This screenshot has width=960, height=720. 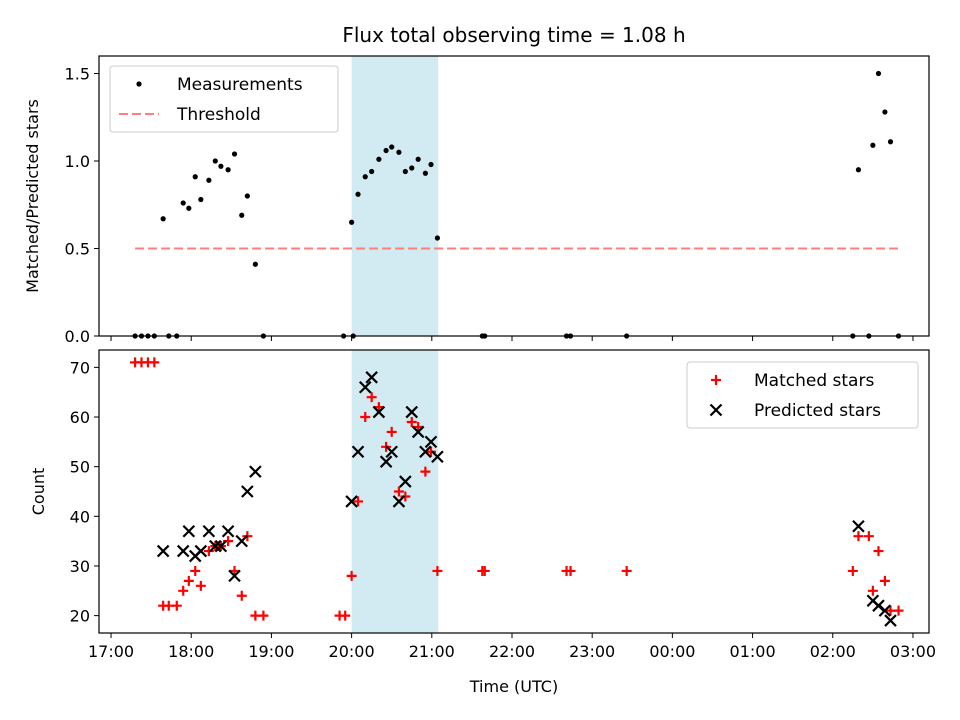 What do you see at coordinates (80, 467) in the screenshot?
I see `y-tick-label: 50` at bounding box center [80, 467].